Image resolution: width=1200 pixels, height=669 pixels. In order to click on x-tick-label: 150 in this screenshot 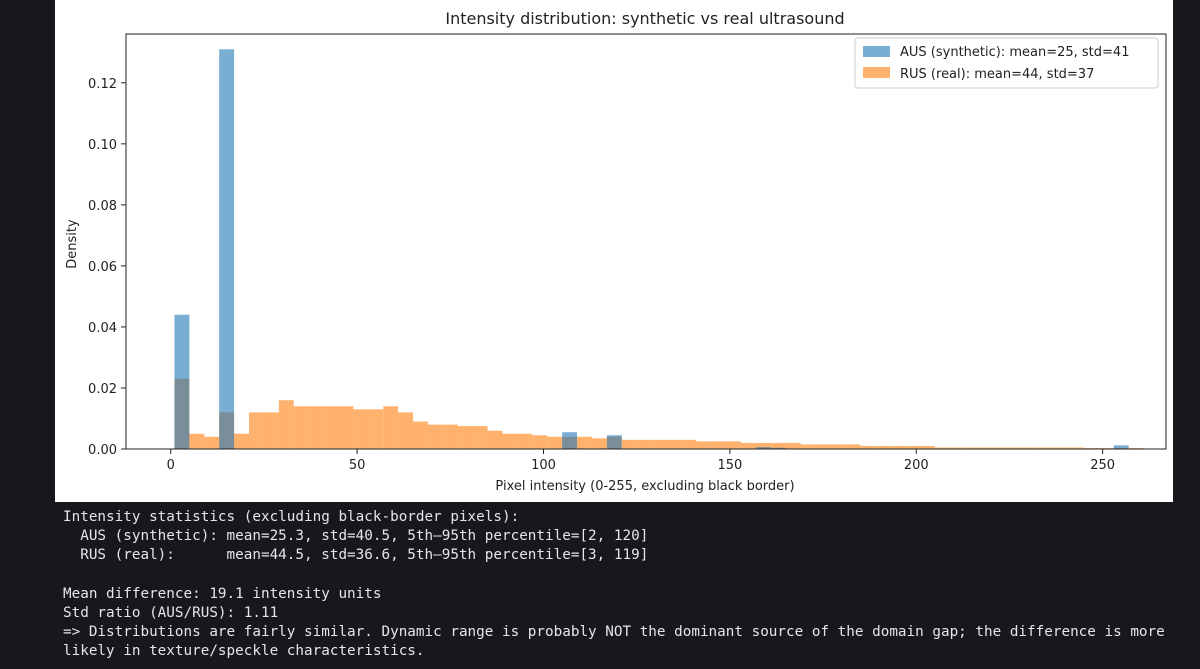, I will do `click(729, 465)`.